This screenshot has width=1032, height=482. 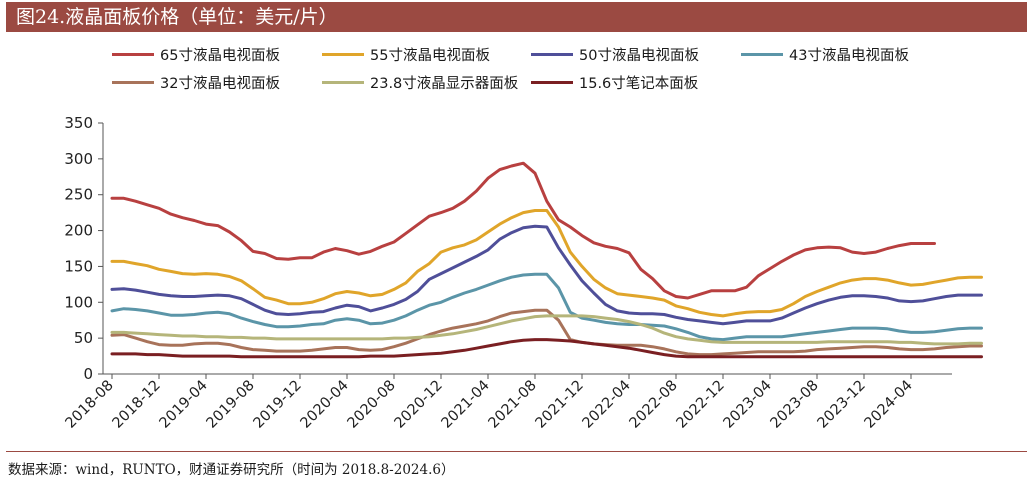 I want to click on legend-label: 55寸液晶电视面板, so click(x=430, y=55).